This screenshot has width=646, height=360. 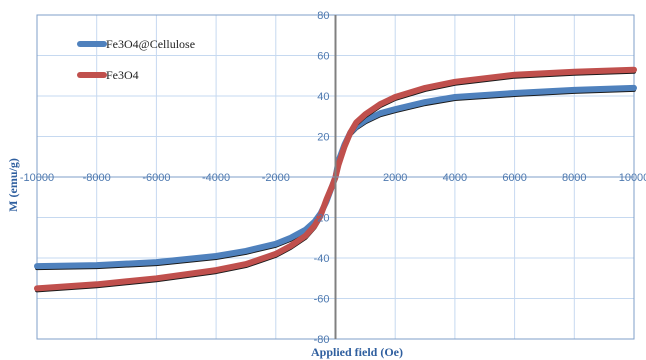 I want to click on x-axis-title: Applied field (Oe), so click(x=357, y=352).